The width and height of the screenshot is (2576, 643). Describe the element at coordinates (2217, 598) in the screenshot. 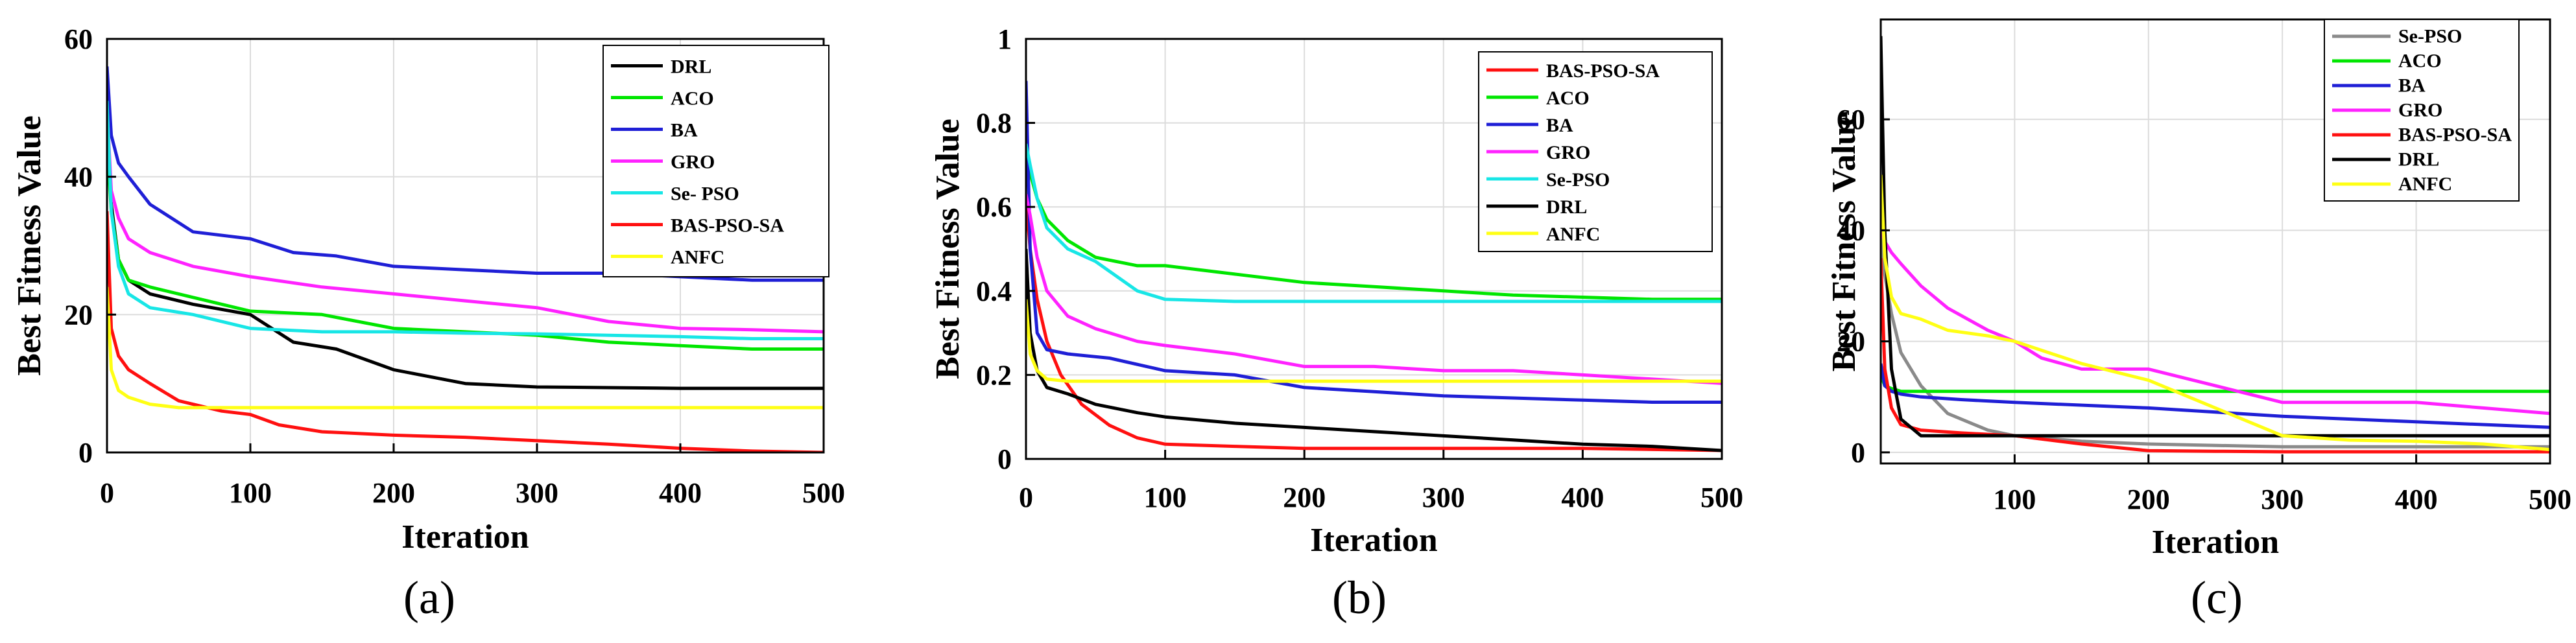

I see `panel-label: (c)` at that location.